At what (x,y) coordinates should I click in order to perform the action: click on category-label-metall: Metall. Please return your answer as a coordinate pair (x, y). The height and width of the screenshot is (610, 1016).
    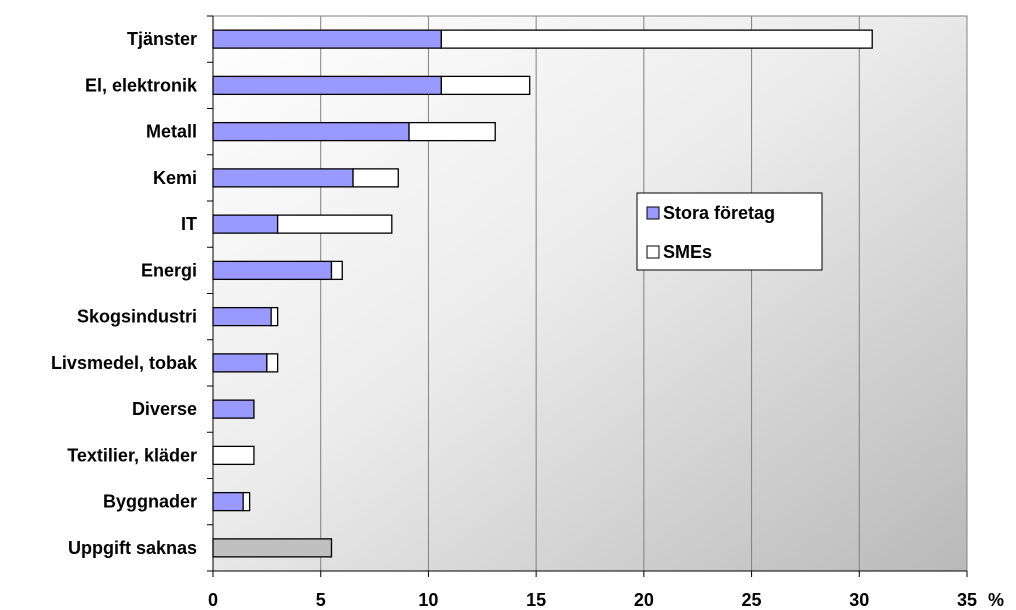
    Looking at the image, I should click on (171, 132).